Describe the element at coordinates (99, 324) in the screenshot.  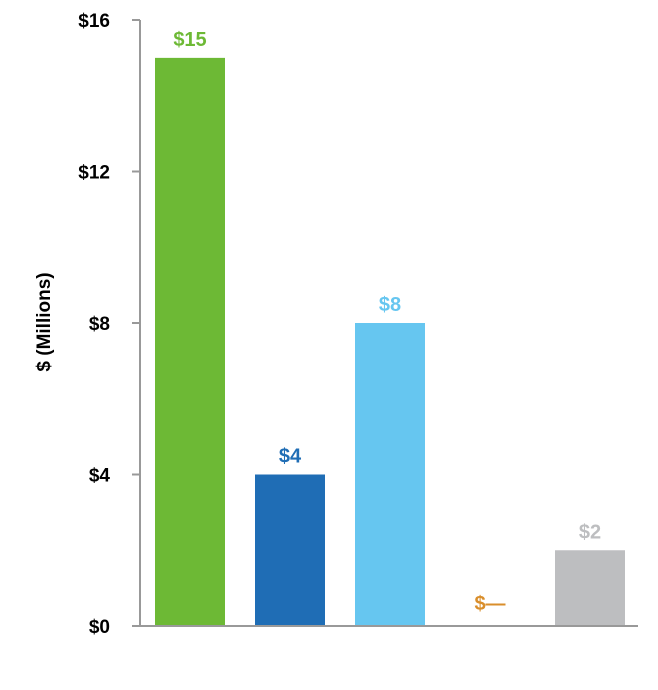
I see `y-tick-label: $8` at that location.